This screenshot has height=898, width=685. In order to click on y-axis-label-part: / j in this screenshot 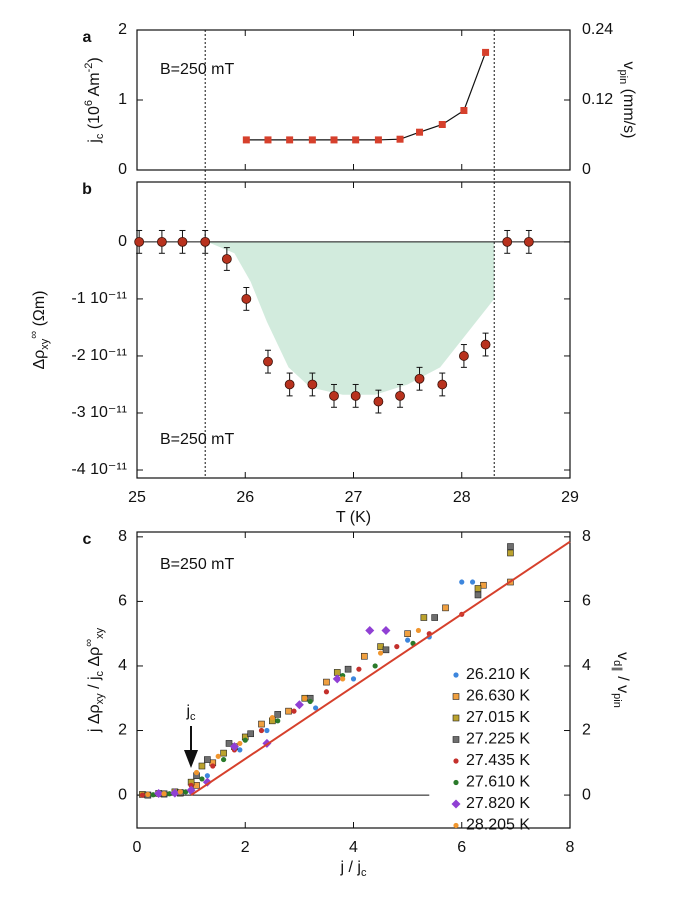, I will do `click(94, 684)`.